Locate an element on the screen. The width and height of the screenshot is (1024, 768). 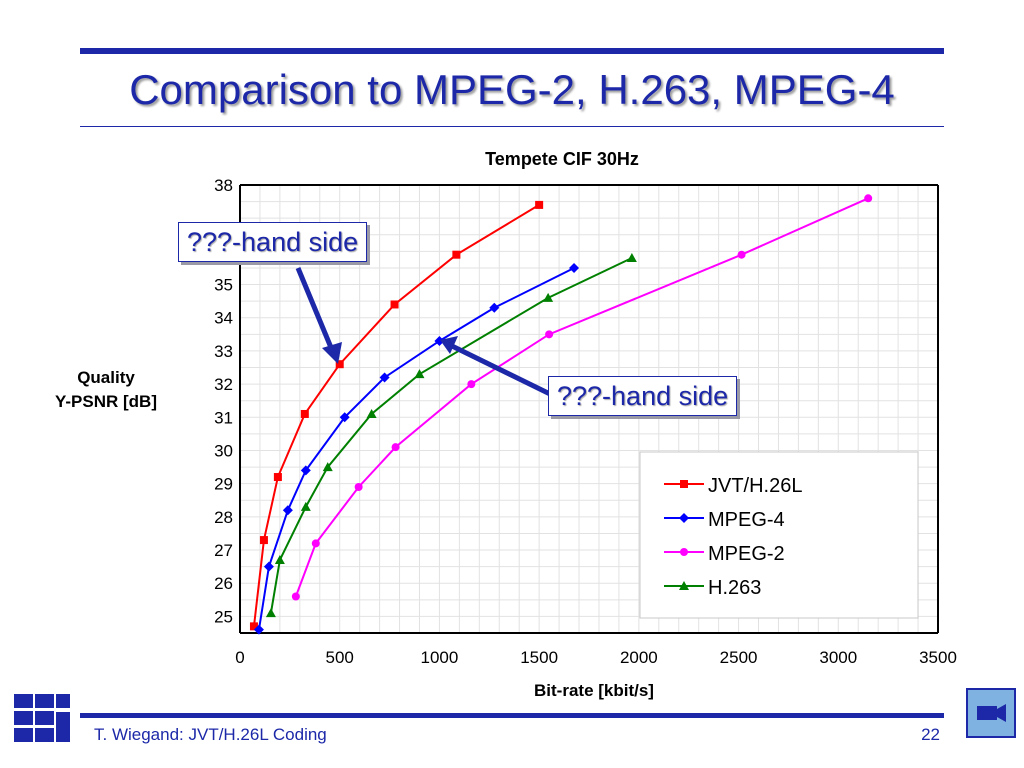
chart-title: Tempete CIF 30Hz is located at coordinates (562, 159).